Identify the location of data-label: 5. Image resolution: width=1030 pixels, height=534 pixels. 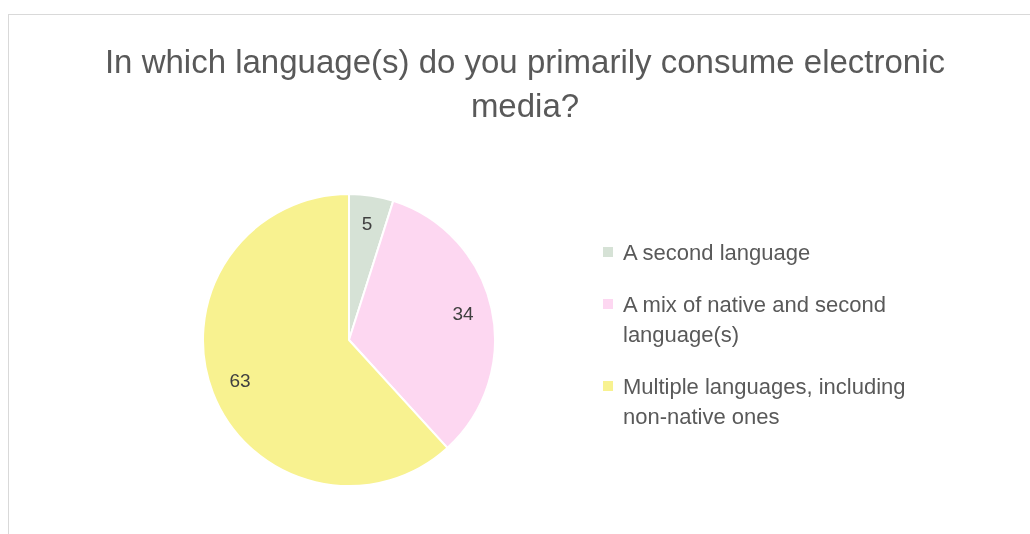
(367, 223).